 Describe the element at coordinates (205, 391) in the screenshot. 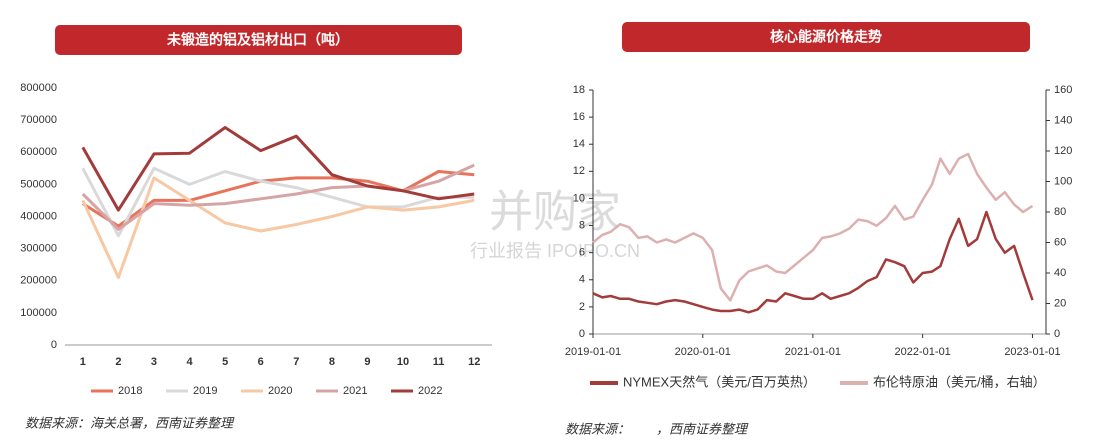

I see `legend-label: 2019` at that location.